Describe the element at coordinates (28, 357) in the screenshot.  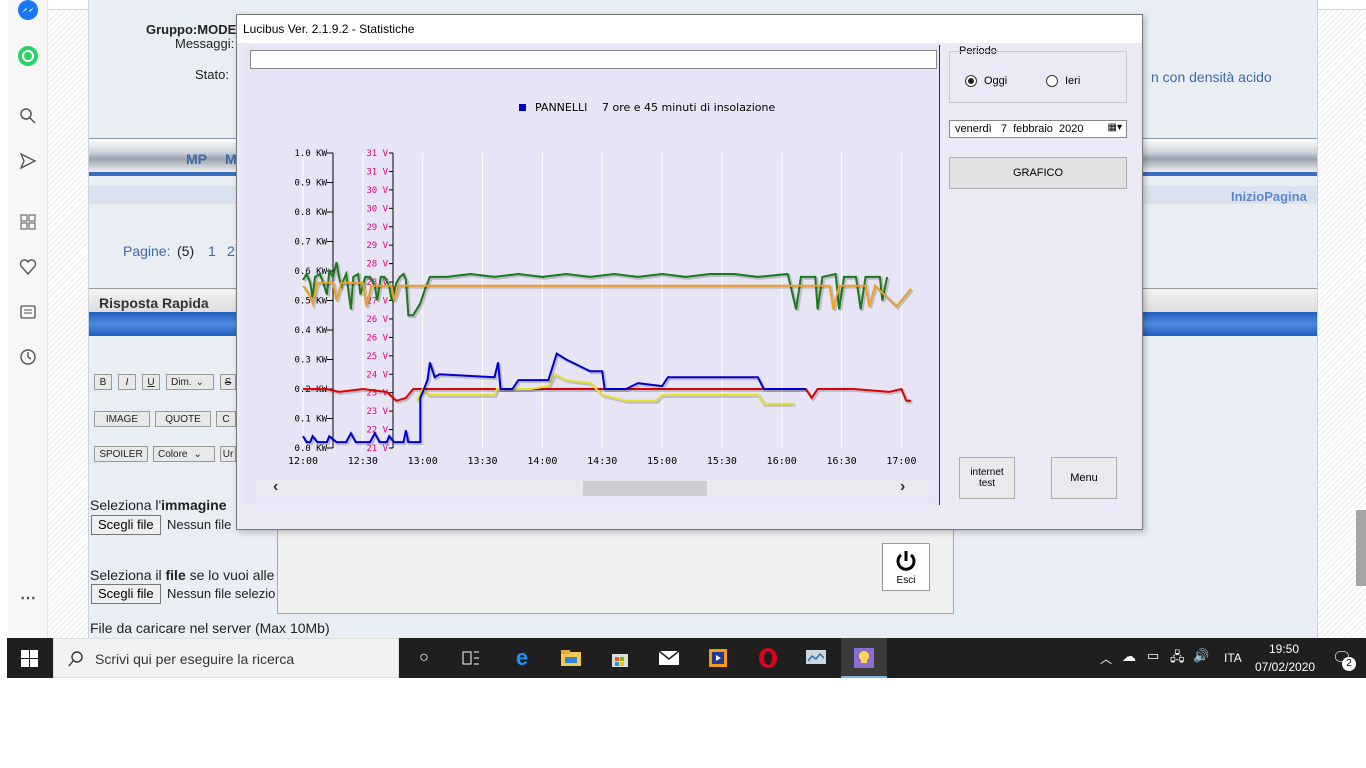
I see `history-icon` at that location.